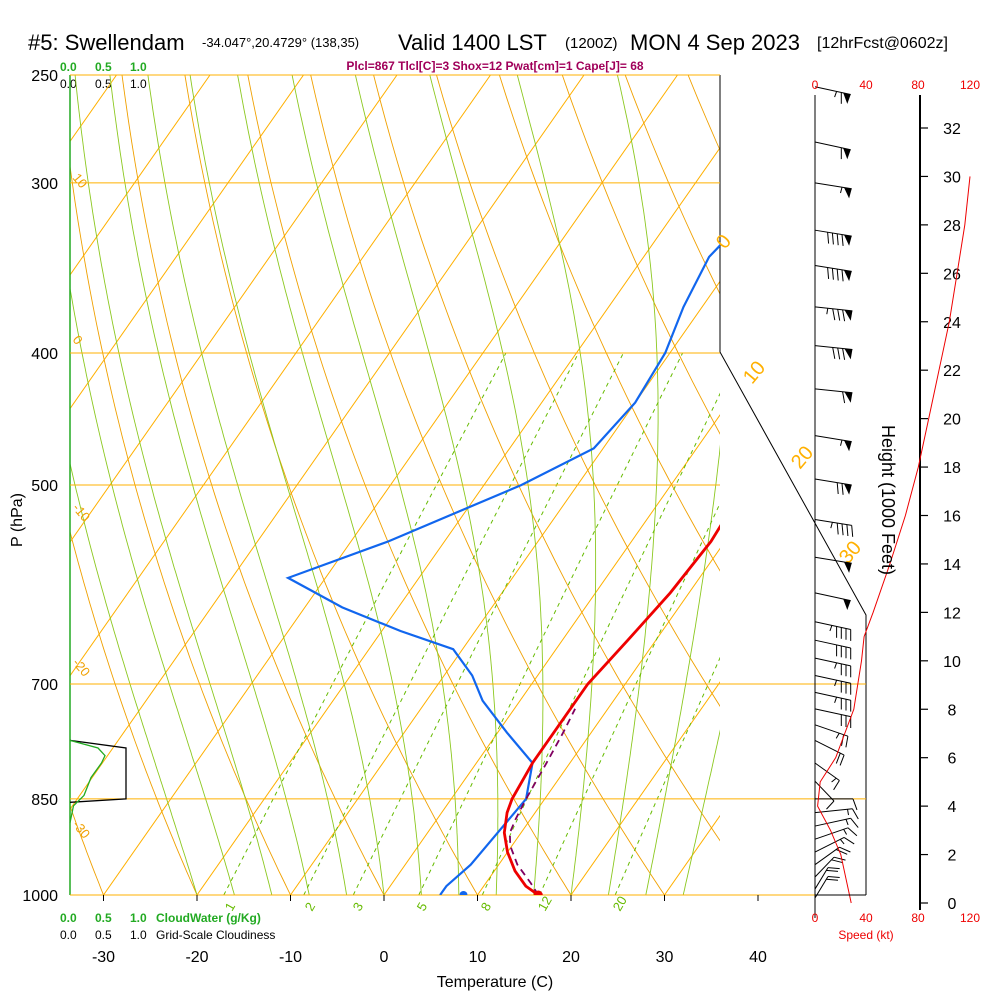  What do you see at coordinates (68, 84) in the screenshot?
I see `cloud-scale-top-black-0: 0.0` at bounding box center [68, 84].